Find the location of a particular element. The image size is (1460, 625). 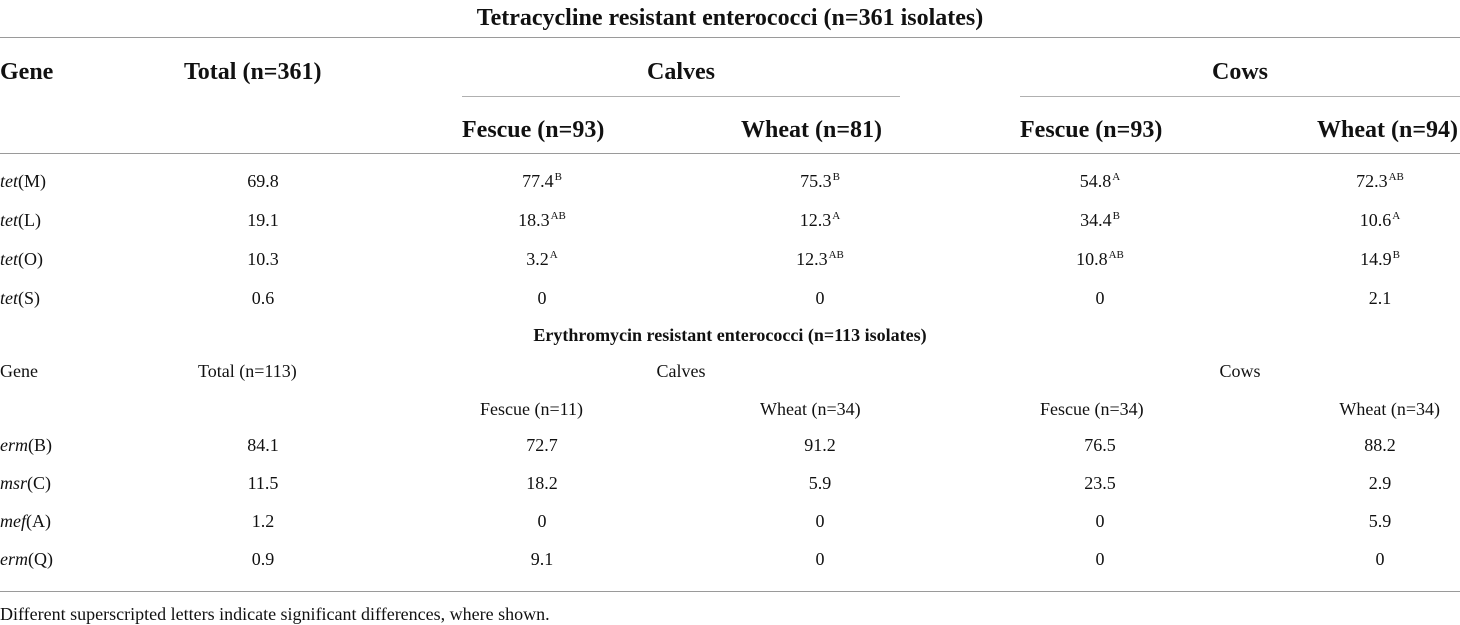

gene-class: (B) is located at coordinates (40, 445).